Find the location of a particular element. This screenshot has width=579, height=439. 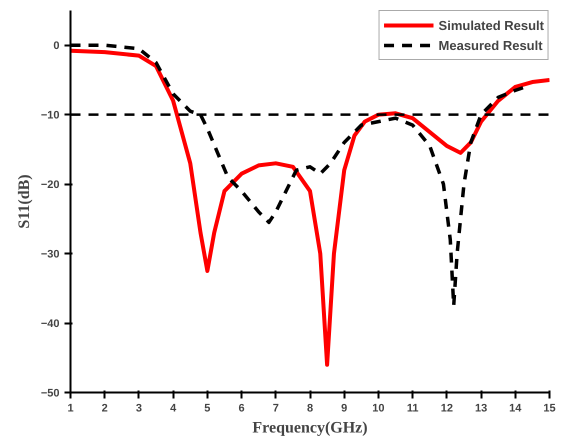

x-tick-label: 6 is located at coordinates (241, 408).